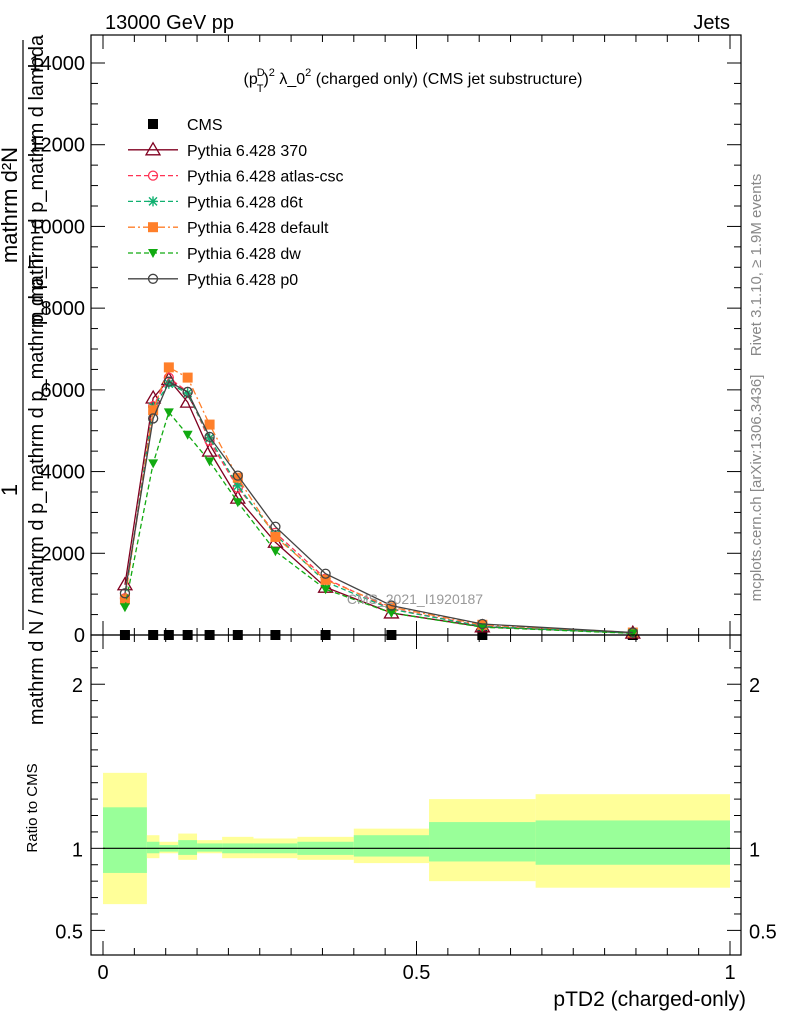 The image size is (786, 1029). I want to click on ylabel-numerator: 1, so click(11, 490).